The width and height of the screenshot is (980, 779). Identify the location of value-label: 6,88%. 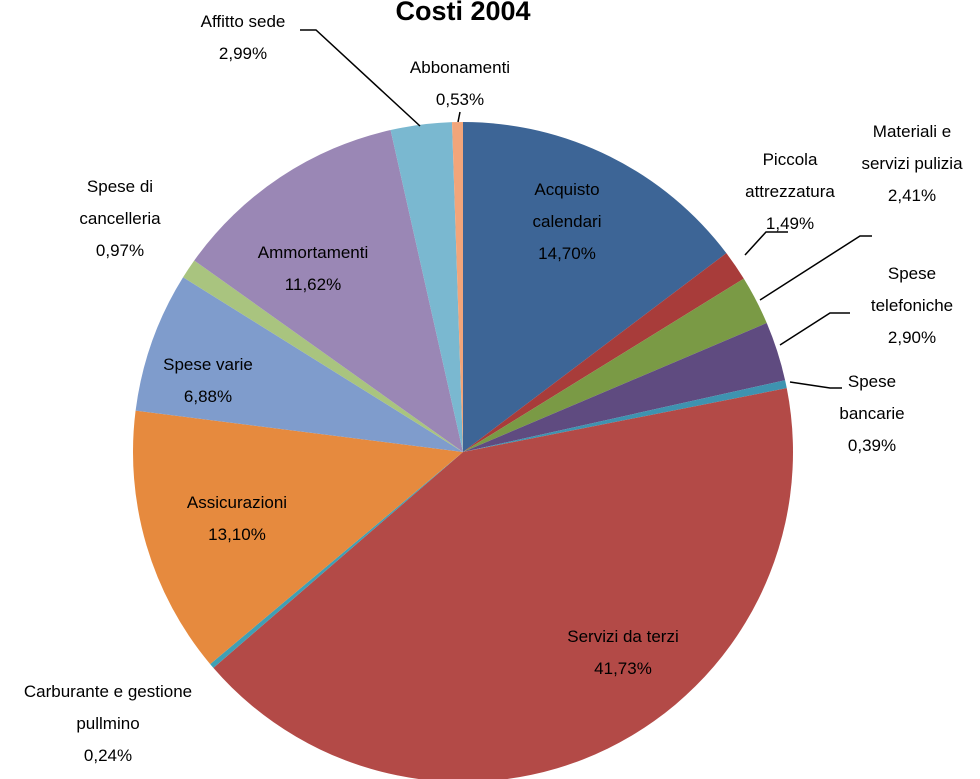
(208, 396).